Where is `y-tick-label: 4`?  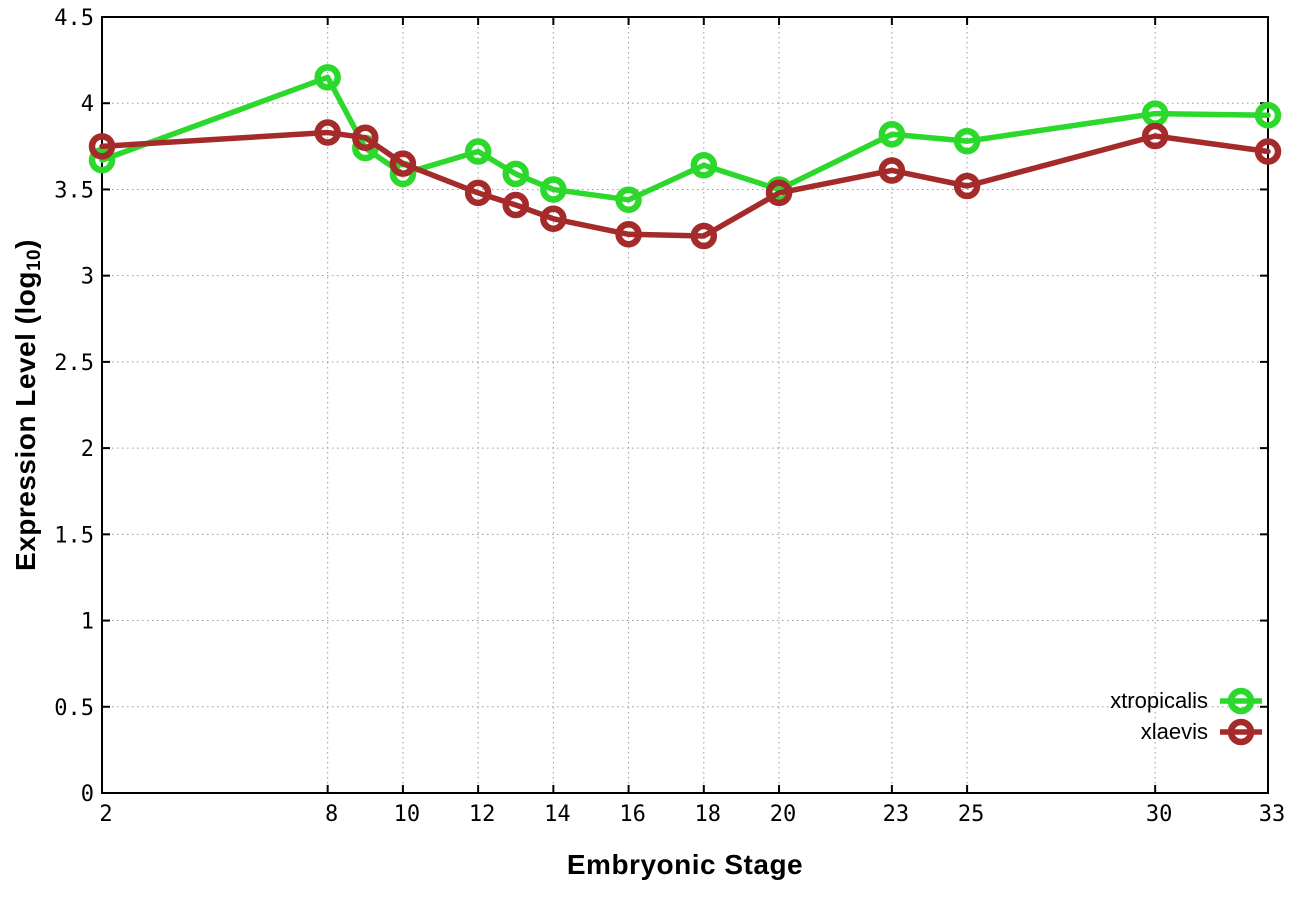
y-tick-label: 4 is located at coordinates (87, 104).